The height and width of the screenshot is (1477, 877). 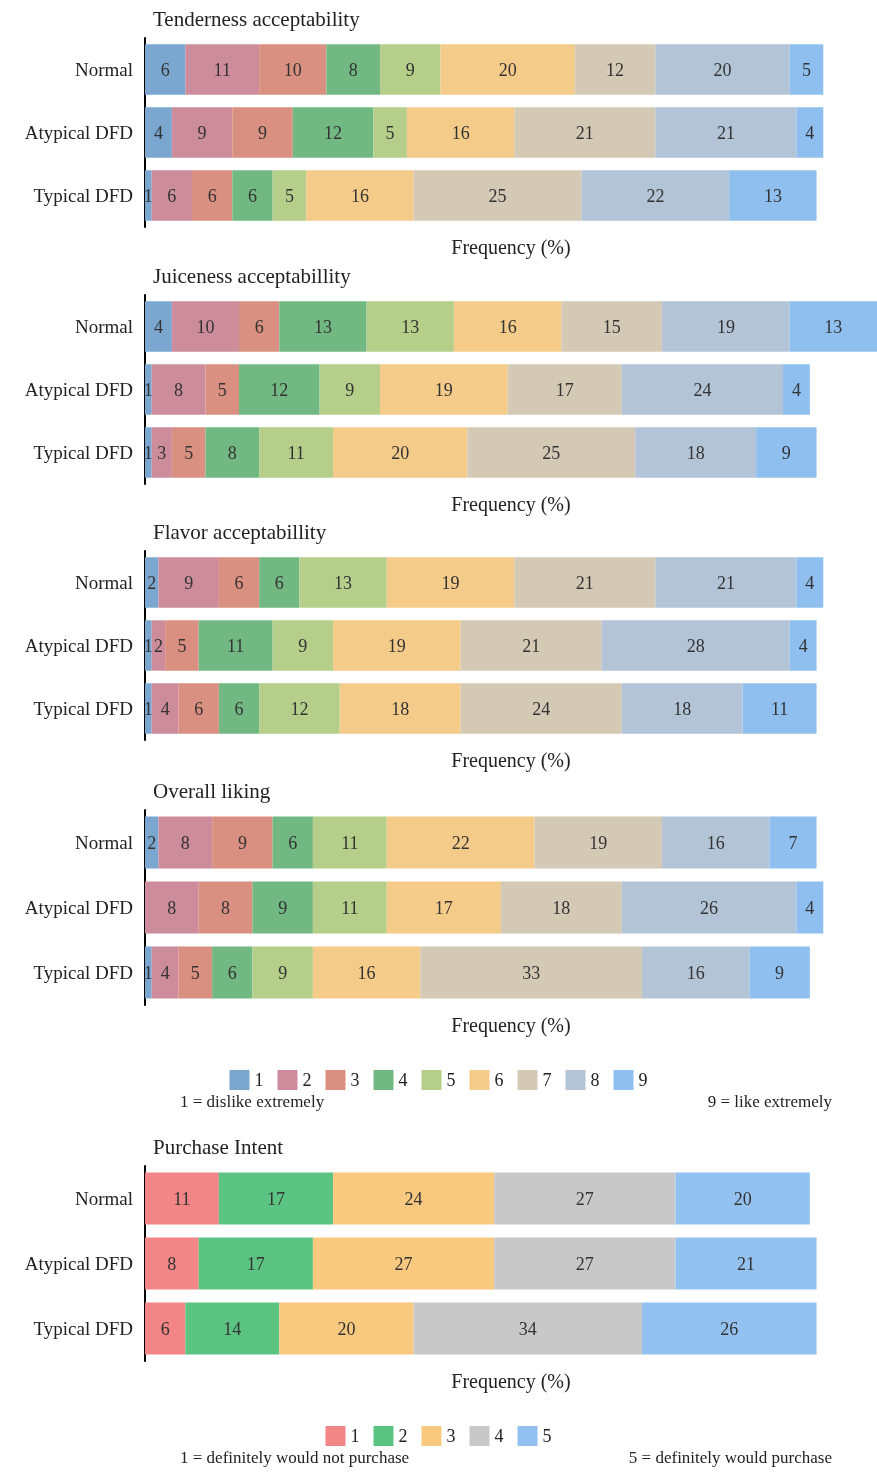 What do you see at coordinates (695, 645) in the screenshot?
I see `data-label: 28` at bounding box center [695, 645].